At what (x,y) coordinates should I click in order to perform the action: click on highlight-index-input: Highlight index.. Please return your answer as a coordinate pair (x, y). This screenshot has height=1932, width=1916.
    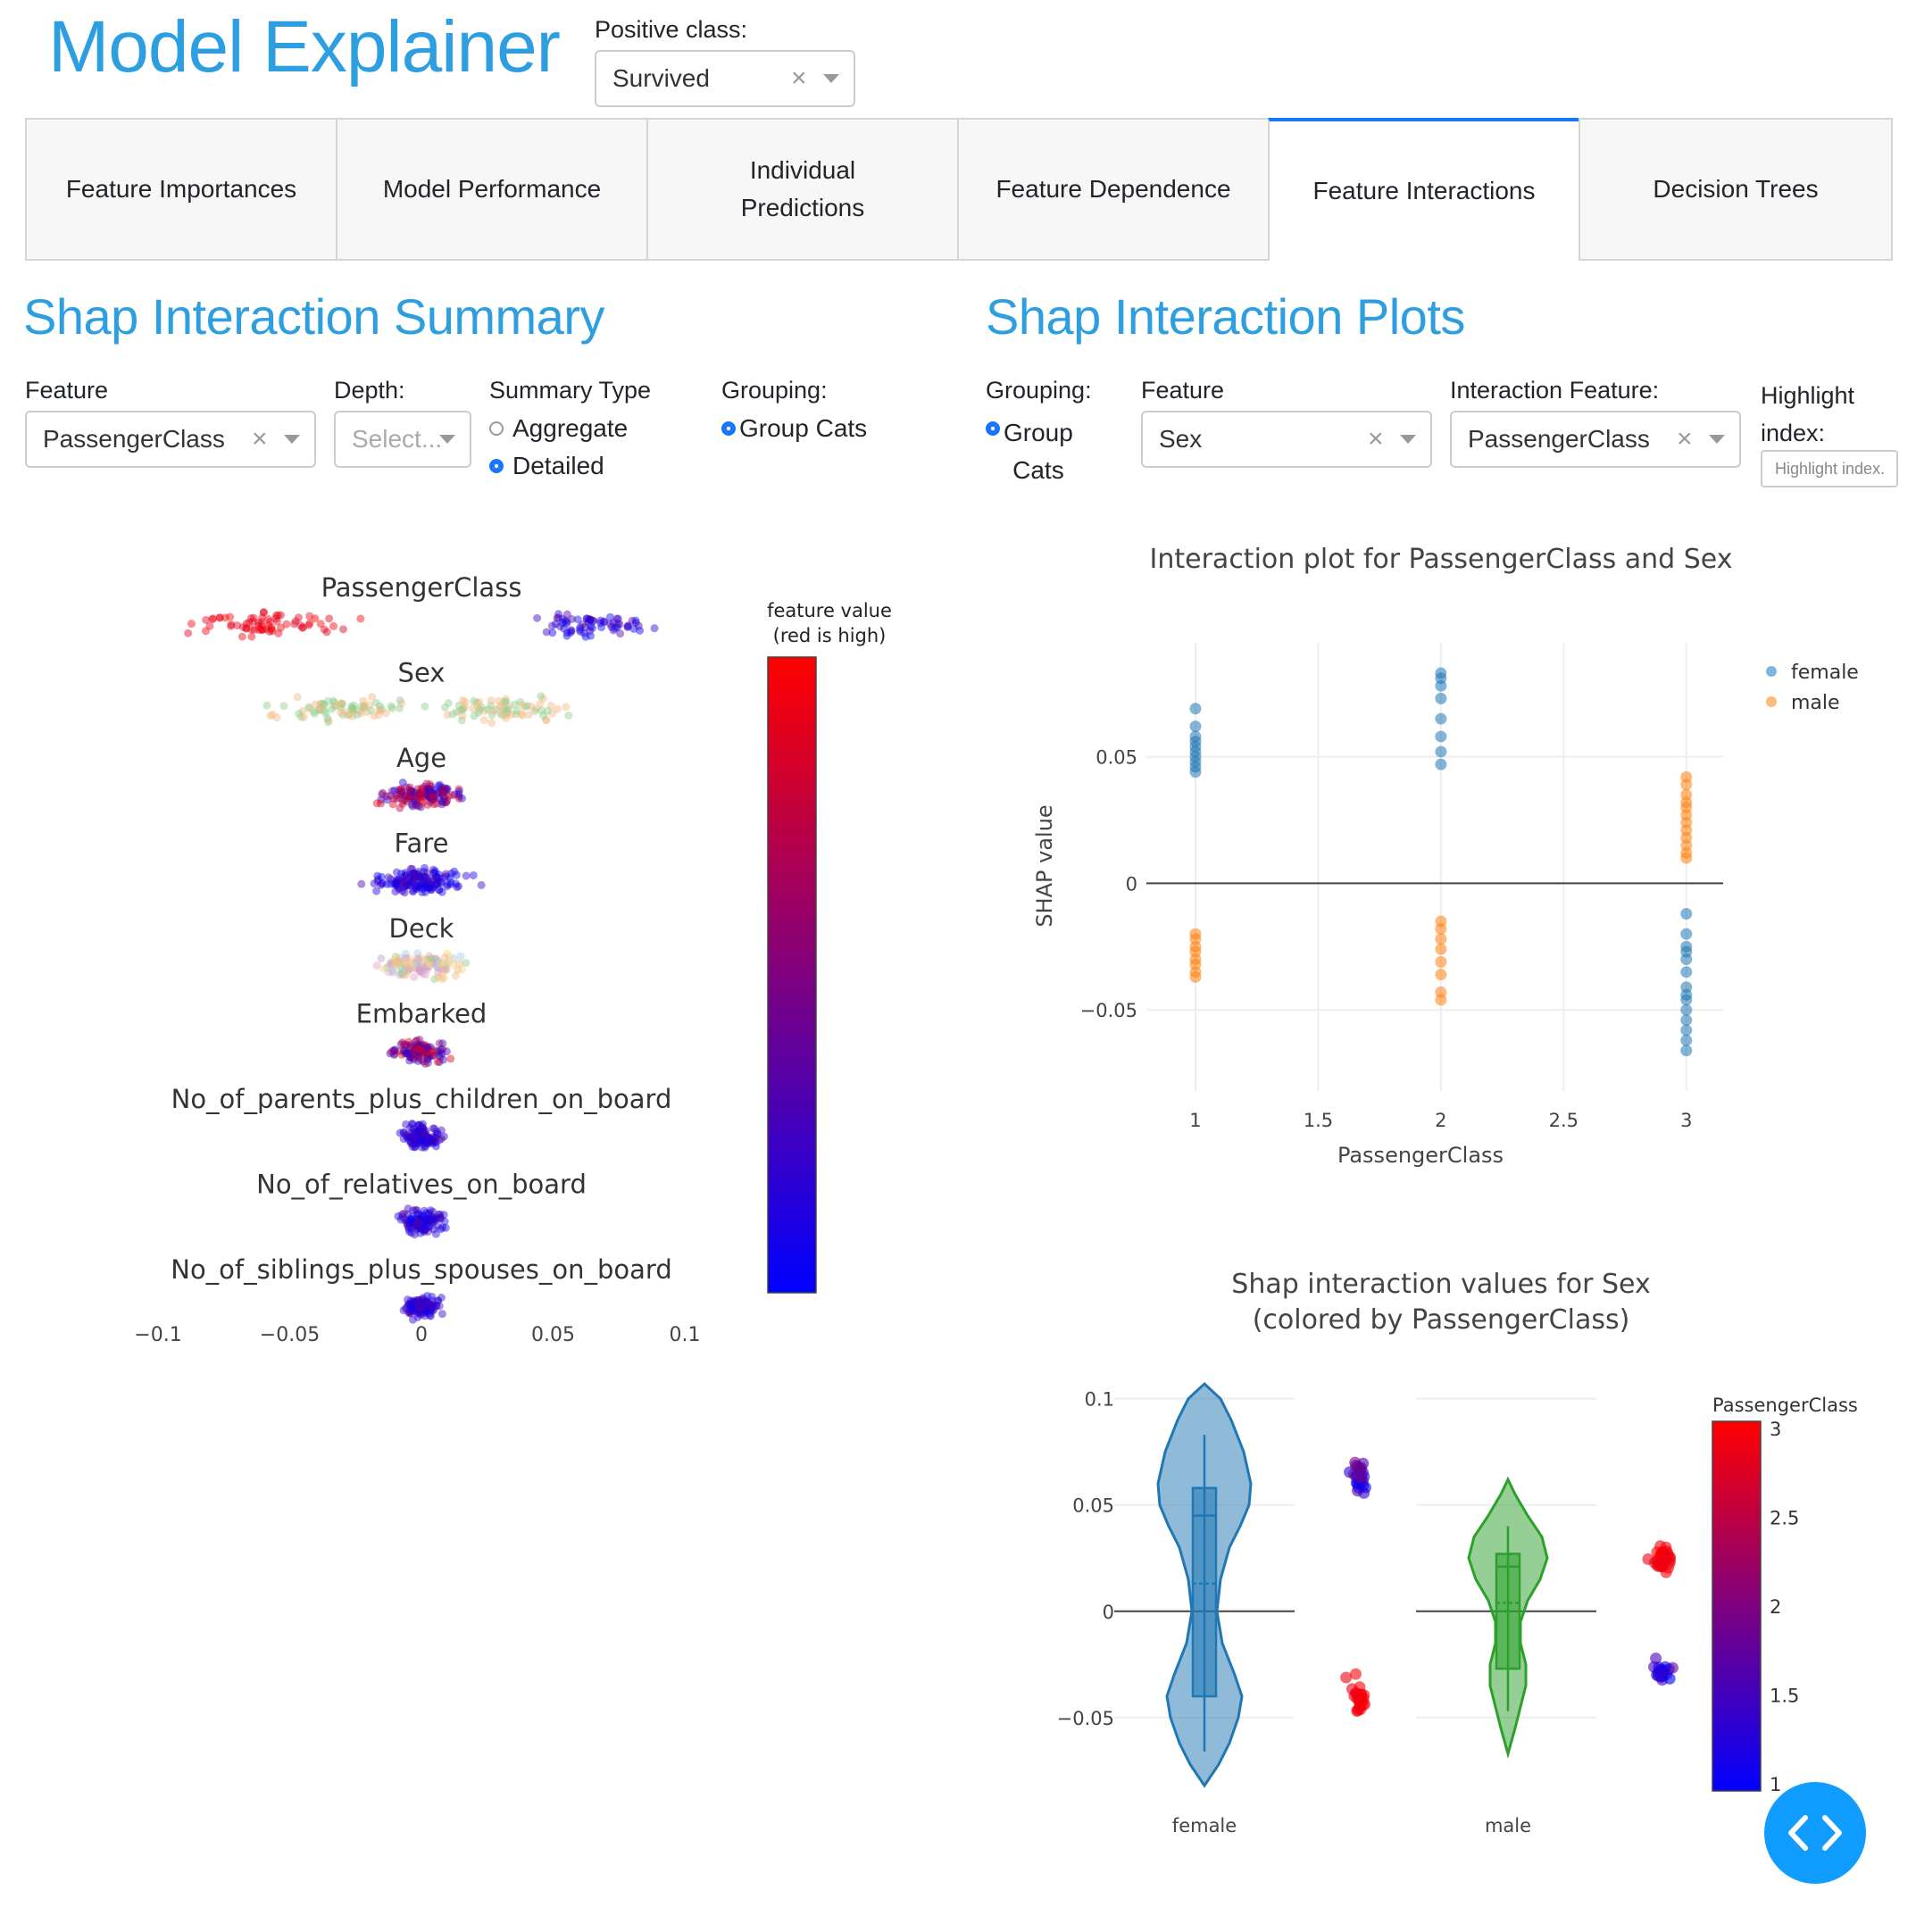
    Looking at the image, I should click on (1829, 468).